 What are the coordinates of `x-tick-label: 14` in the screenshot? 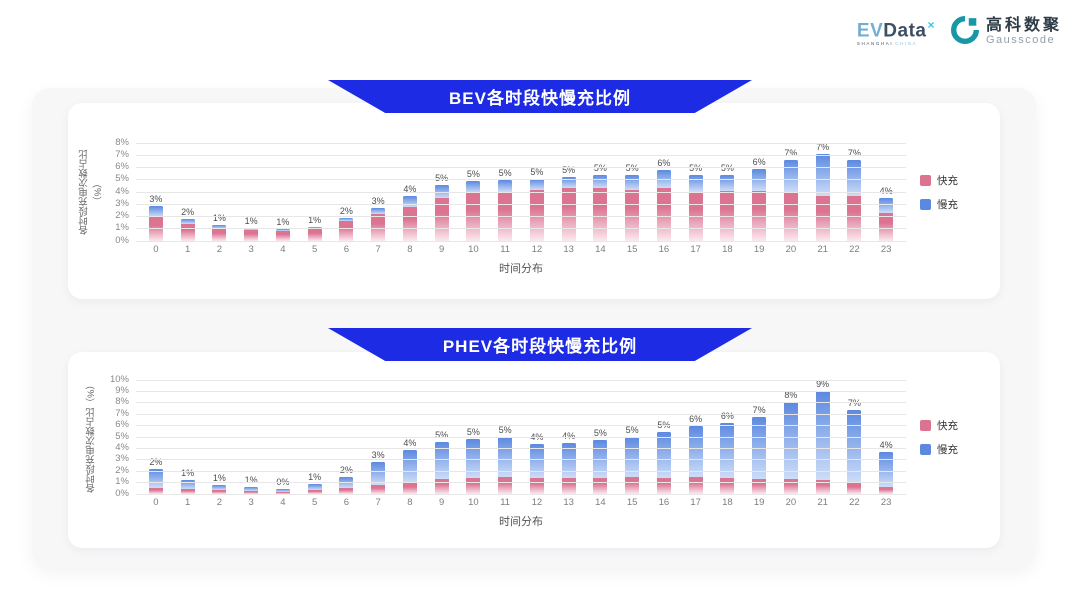 It's located at (600, 502).